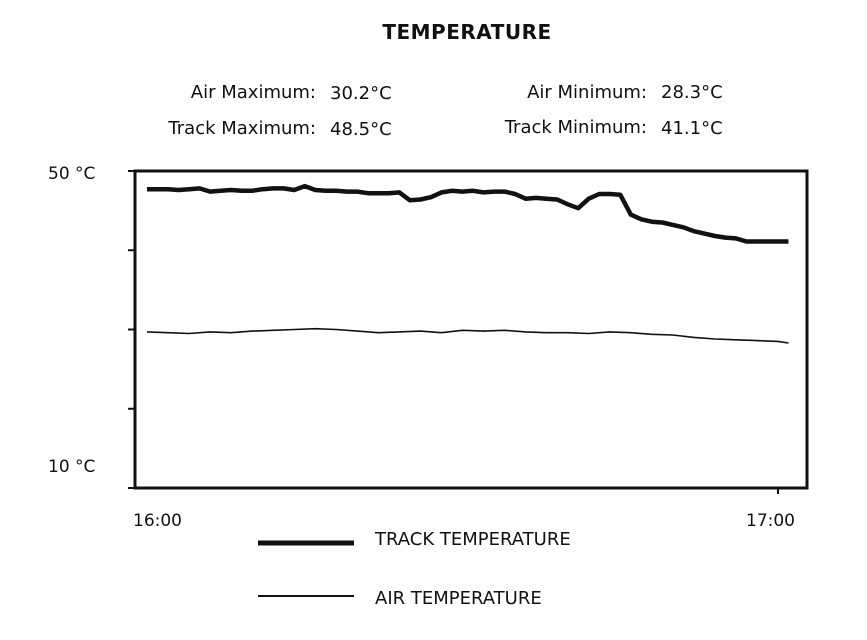 Image resolution: width=867 pixels, height=640 pixels. What do you see at coordinates (575, 127) in the screenshot?
I see `track-minimum-label: Track Minimum:` at bounding box center [575, 127].